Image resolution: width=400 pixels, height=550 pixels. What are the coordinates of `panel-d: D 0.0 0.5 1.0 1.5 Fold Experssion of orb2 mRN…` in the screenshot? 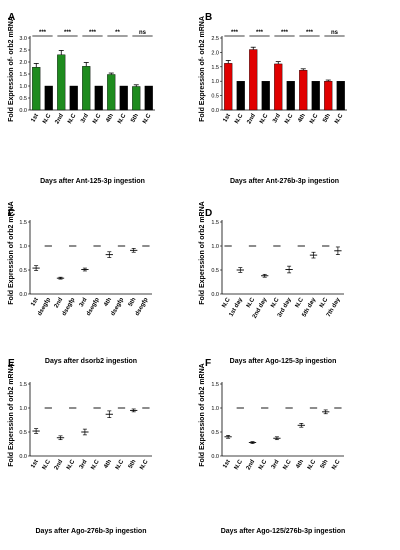 It's located at (271, 283).